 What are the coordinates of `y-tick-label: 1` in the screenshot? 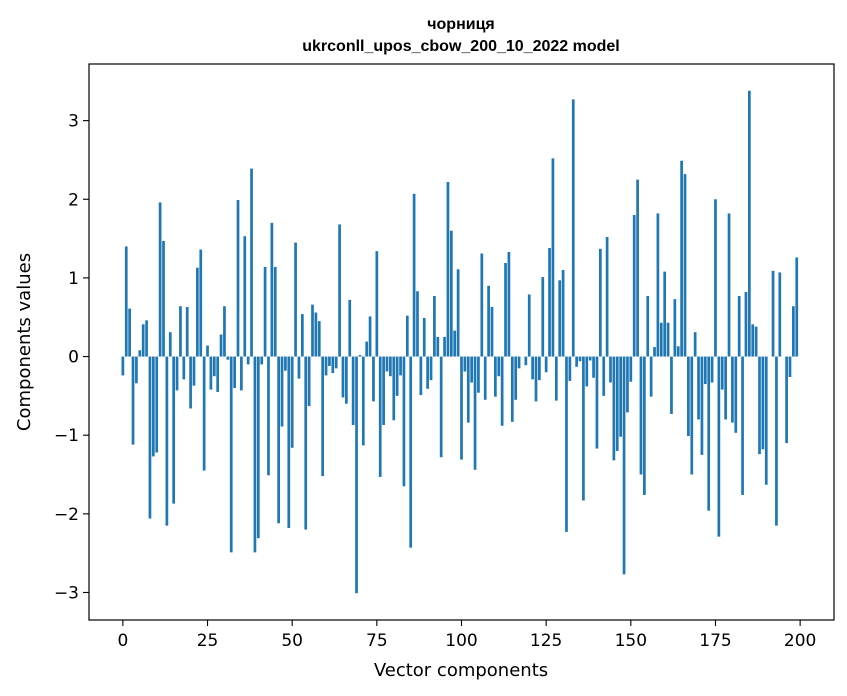 It's located at (73, 279).